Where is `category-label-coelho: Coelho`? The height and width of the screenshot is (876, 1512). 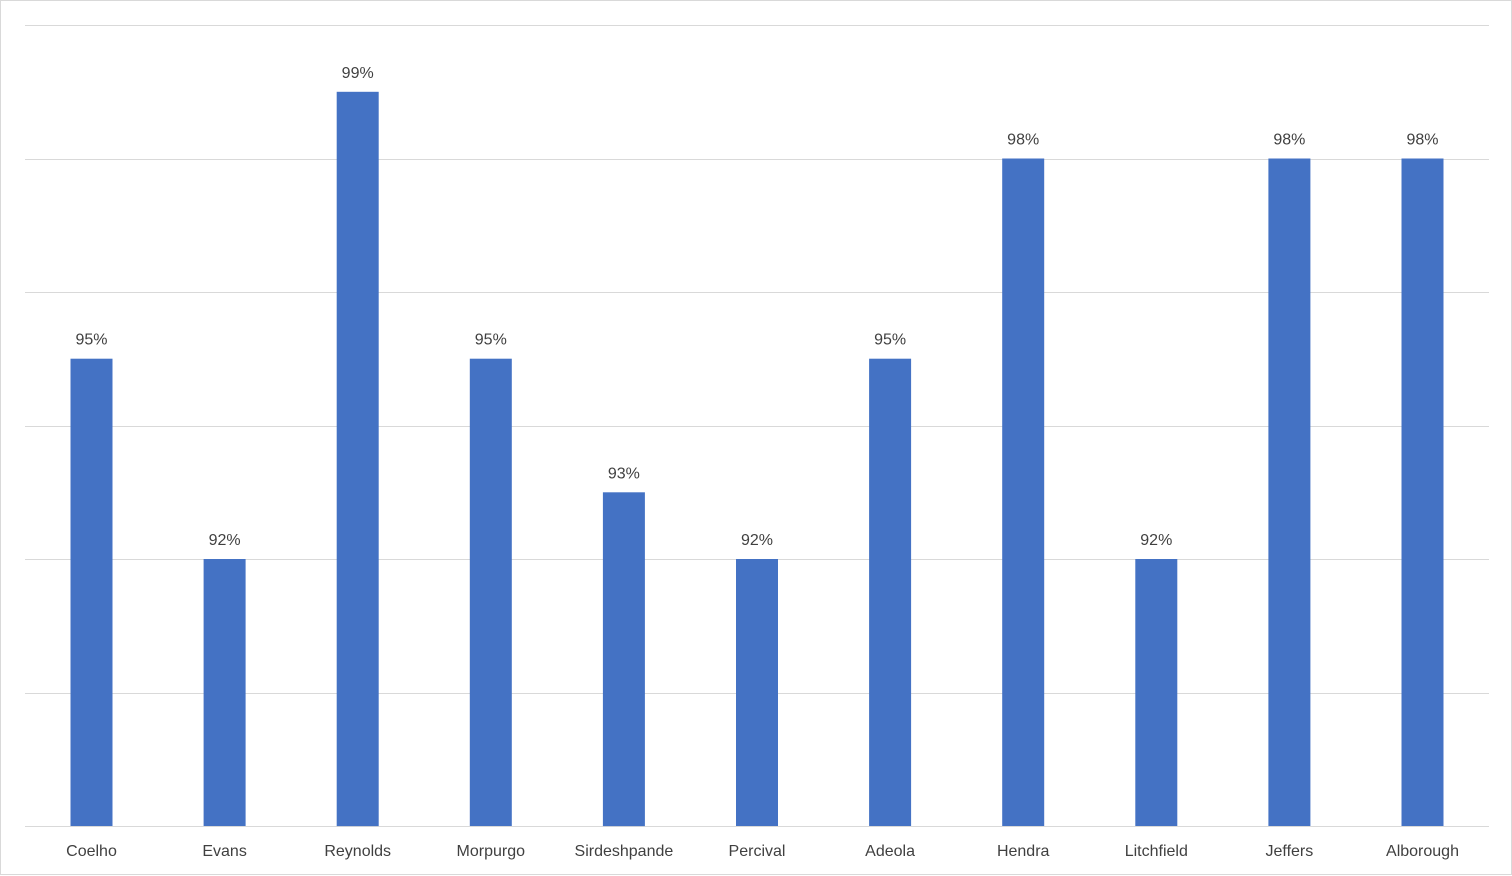
category-label-coelho: Coelho is located at coordinates (91, 851).